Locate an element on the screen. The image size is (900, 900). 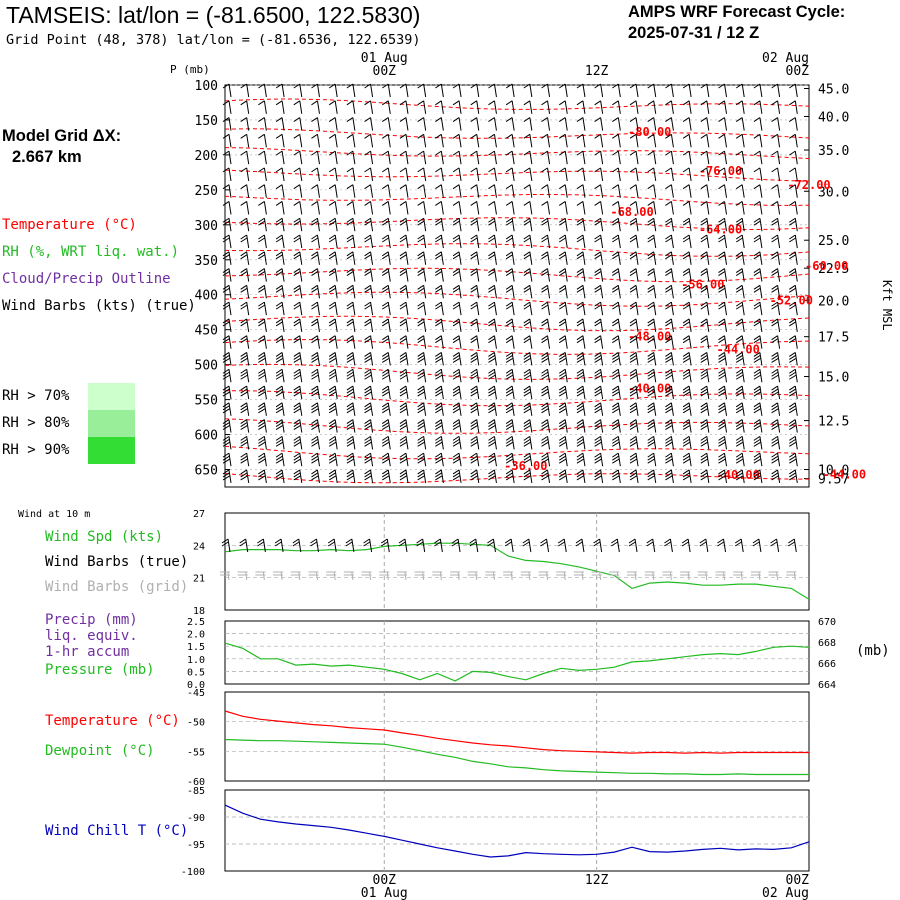
time-tick-label-bottom: 00Z is located at coordinates (798, 880).